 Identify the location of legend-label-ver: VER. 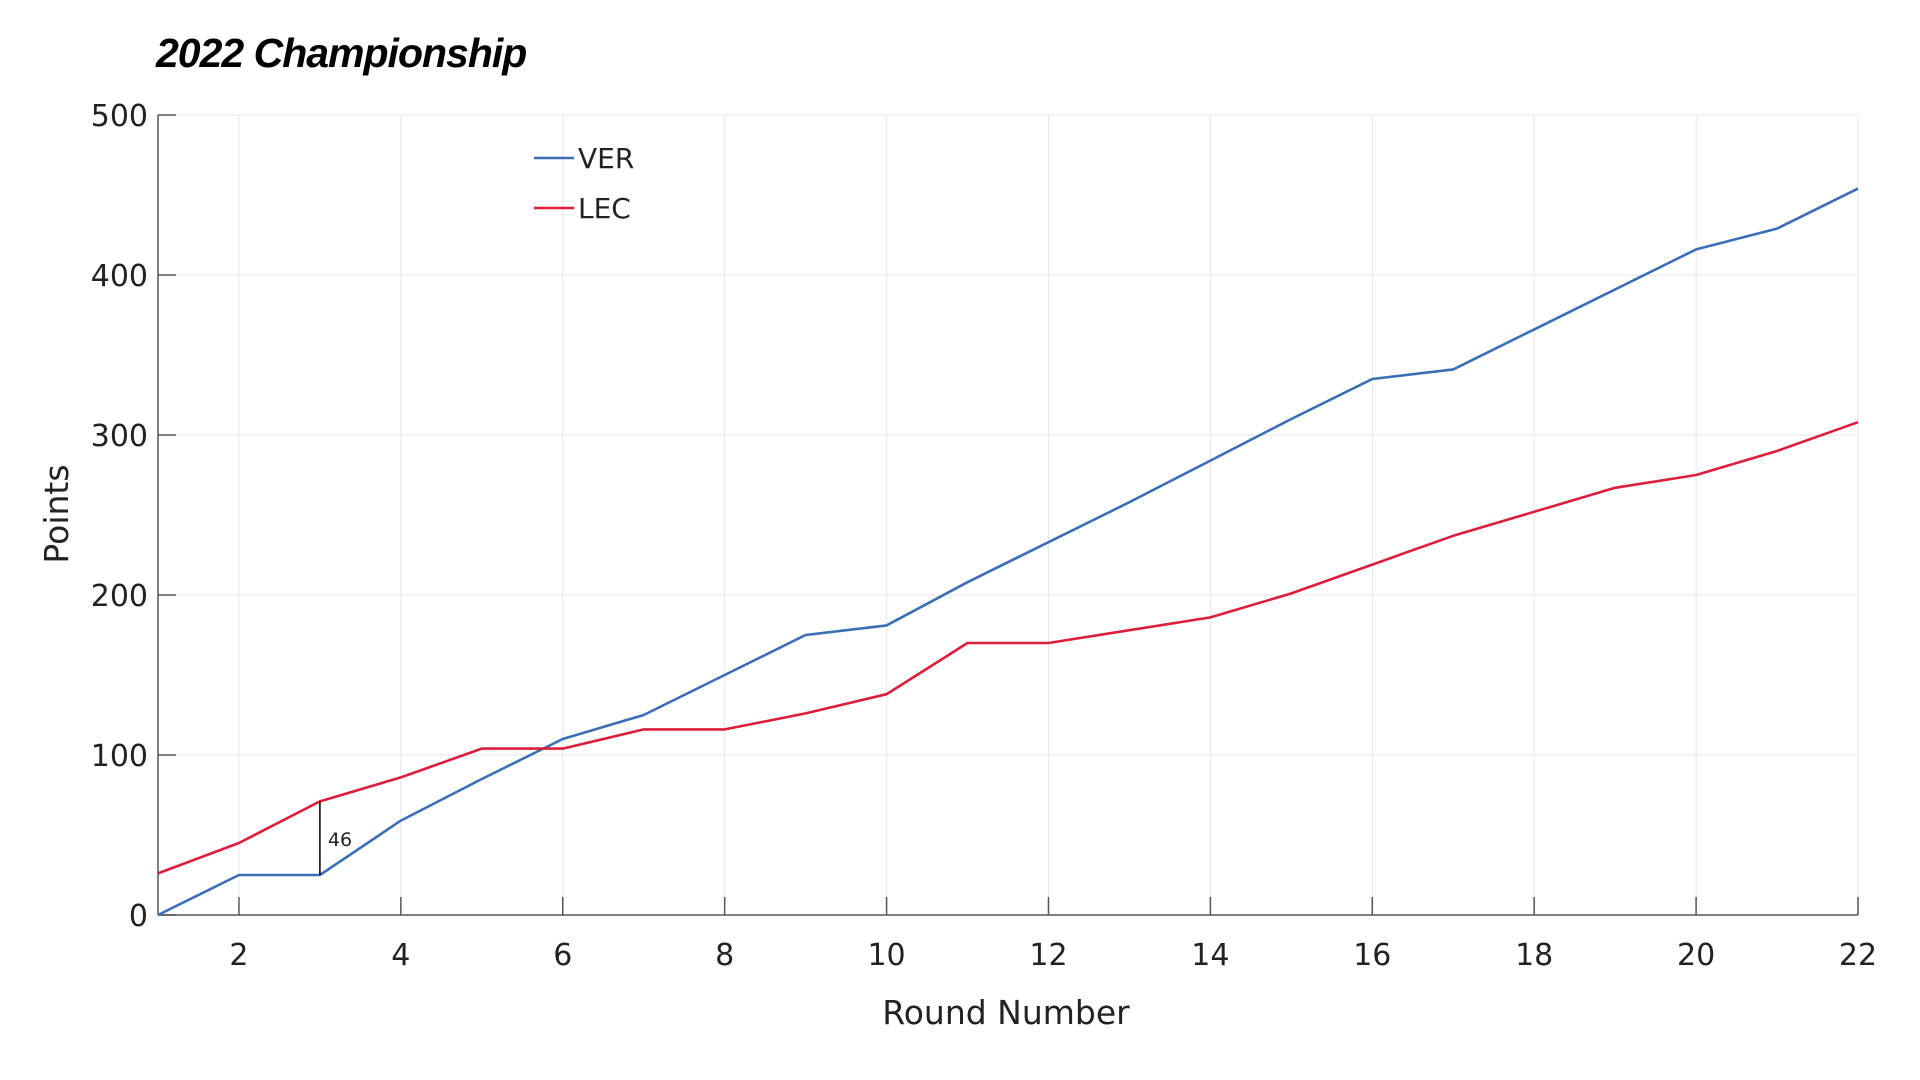
(606, 158).